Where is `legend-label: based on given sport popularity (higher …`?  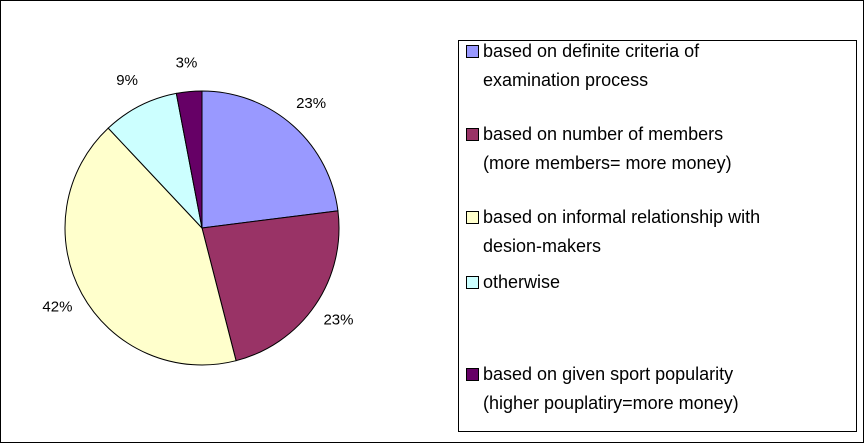 legend-label: based on given sport popularity (higher … is located at coordinates (611, 388).